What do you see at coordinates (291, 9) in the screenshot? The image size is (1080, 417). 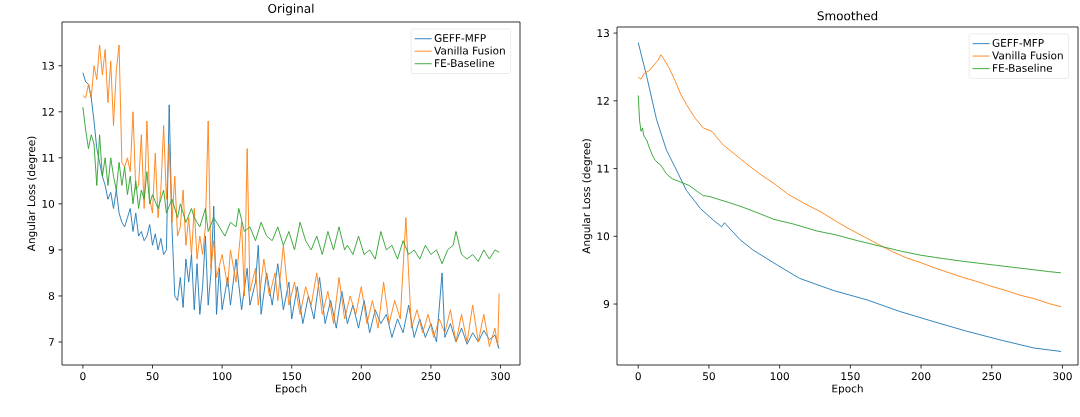 I see `chart-title: Original` at bounding box center [291, 9].